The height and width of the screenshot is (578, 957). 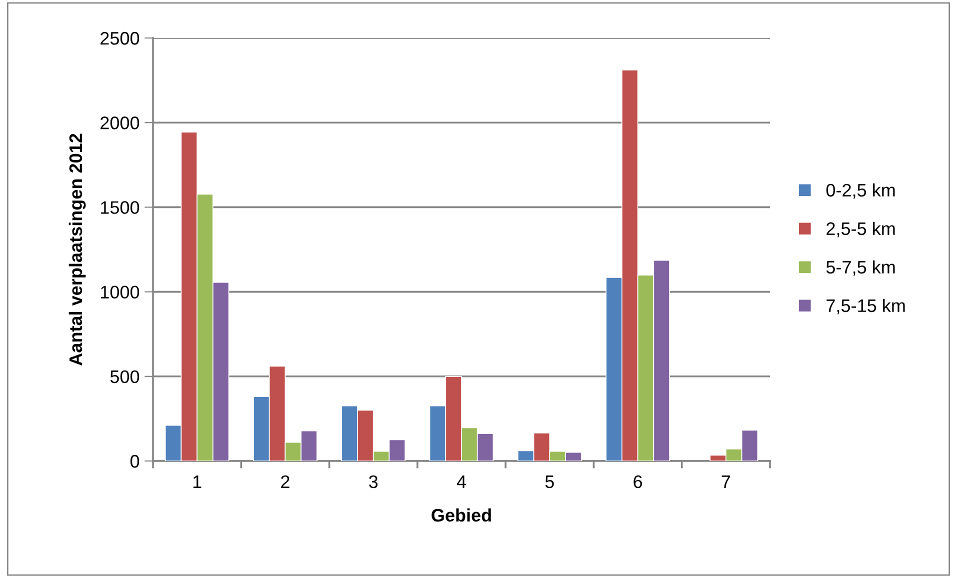 What do you see at coordinates (461, 482) in the screenshot?
I see `x-tick-label: 4` at bounding box center [461, 482].